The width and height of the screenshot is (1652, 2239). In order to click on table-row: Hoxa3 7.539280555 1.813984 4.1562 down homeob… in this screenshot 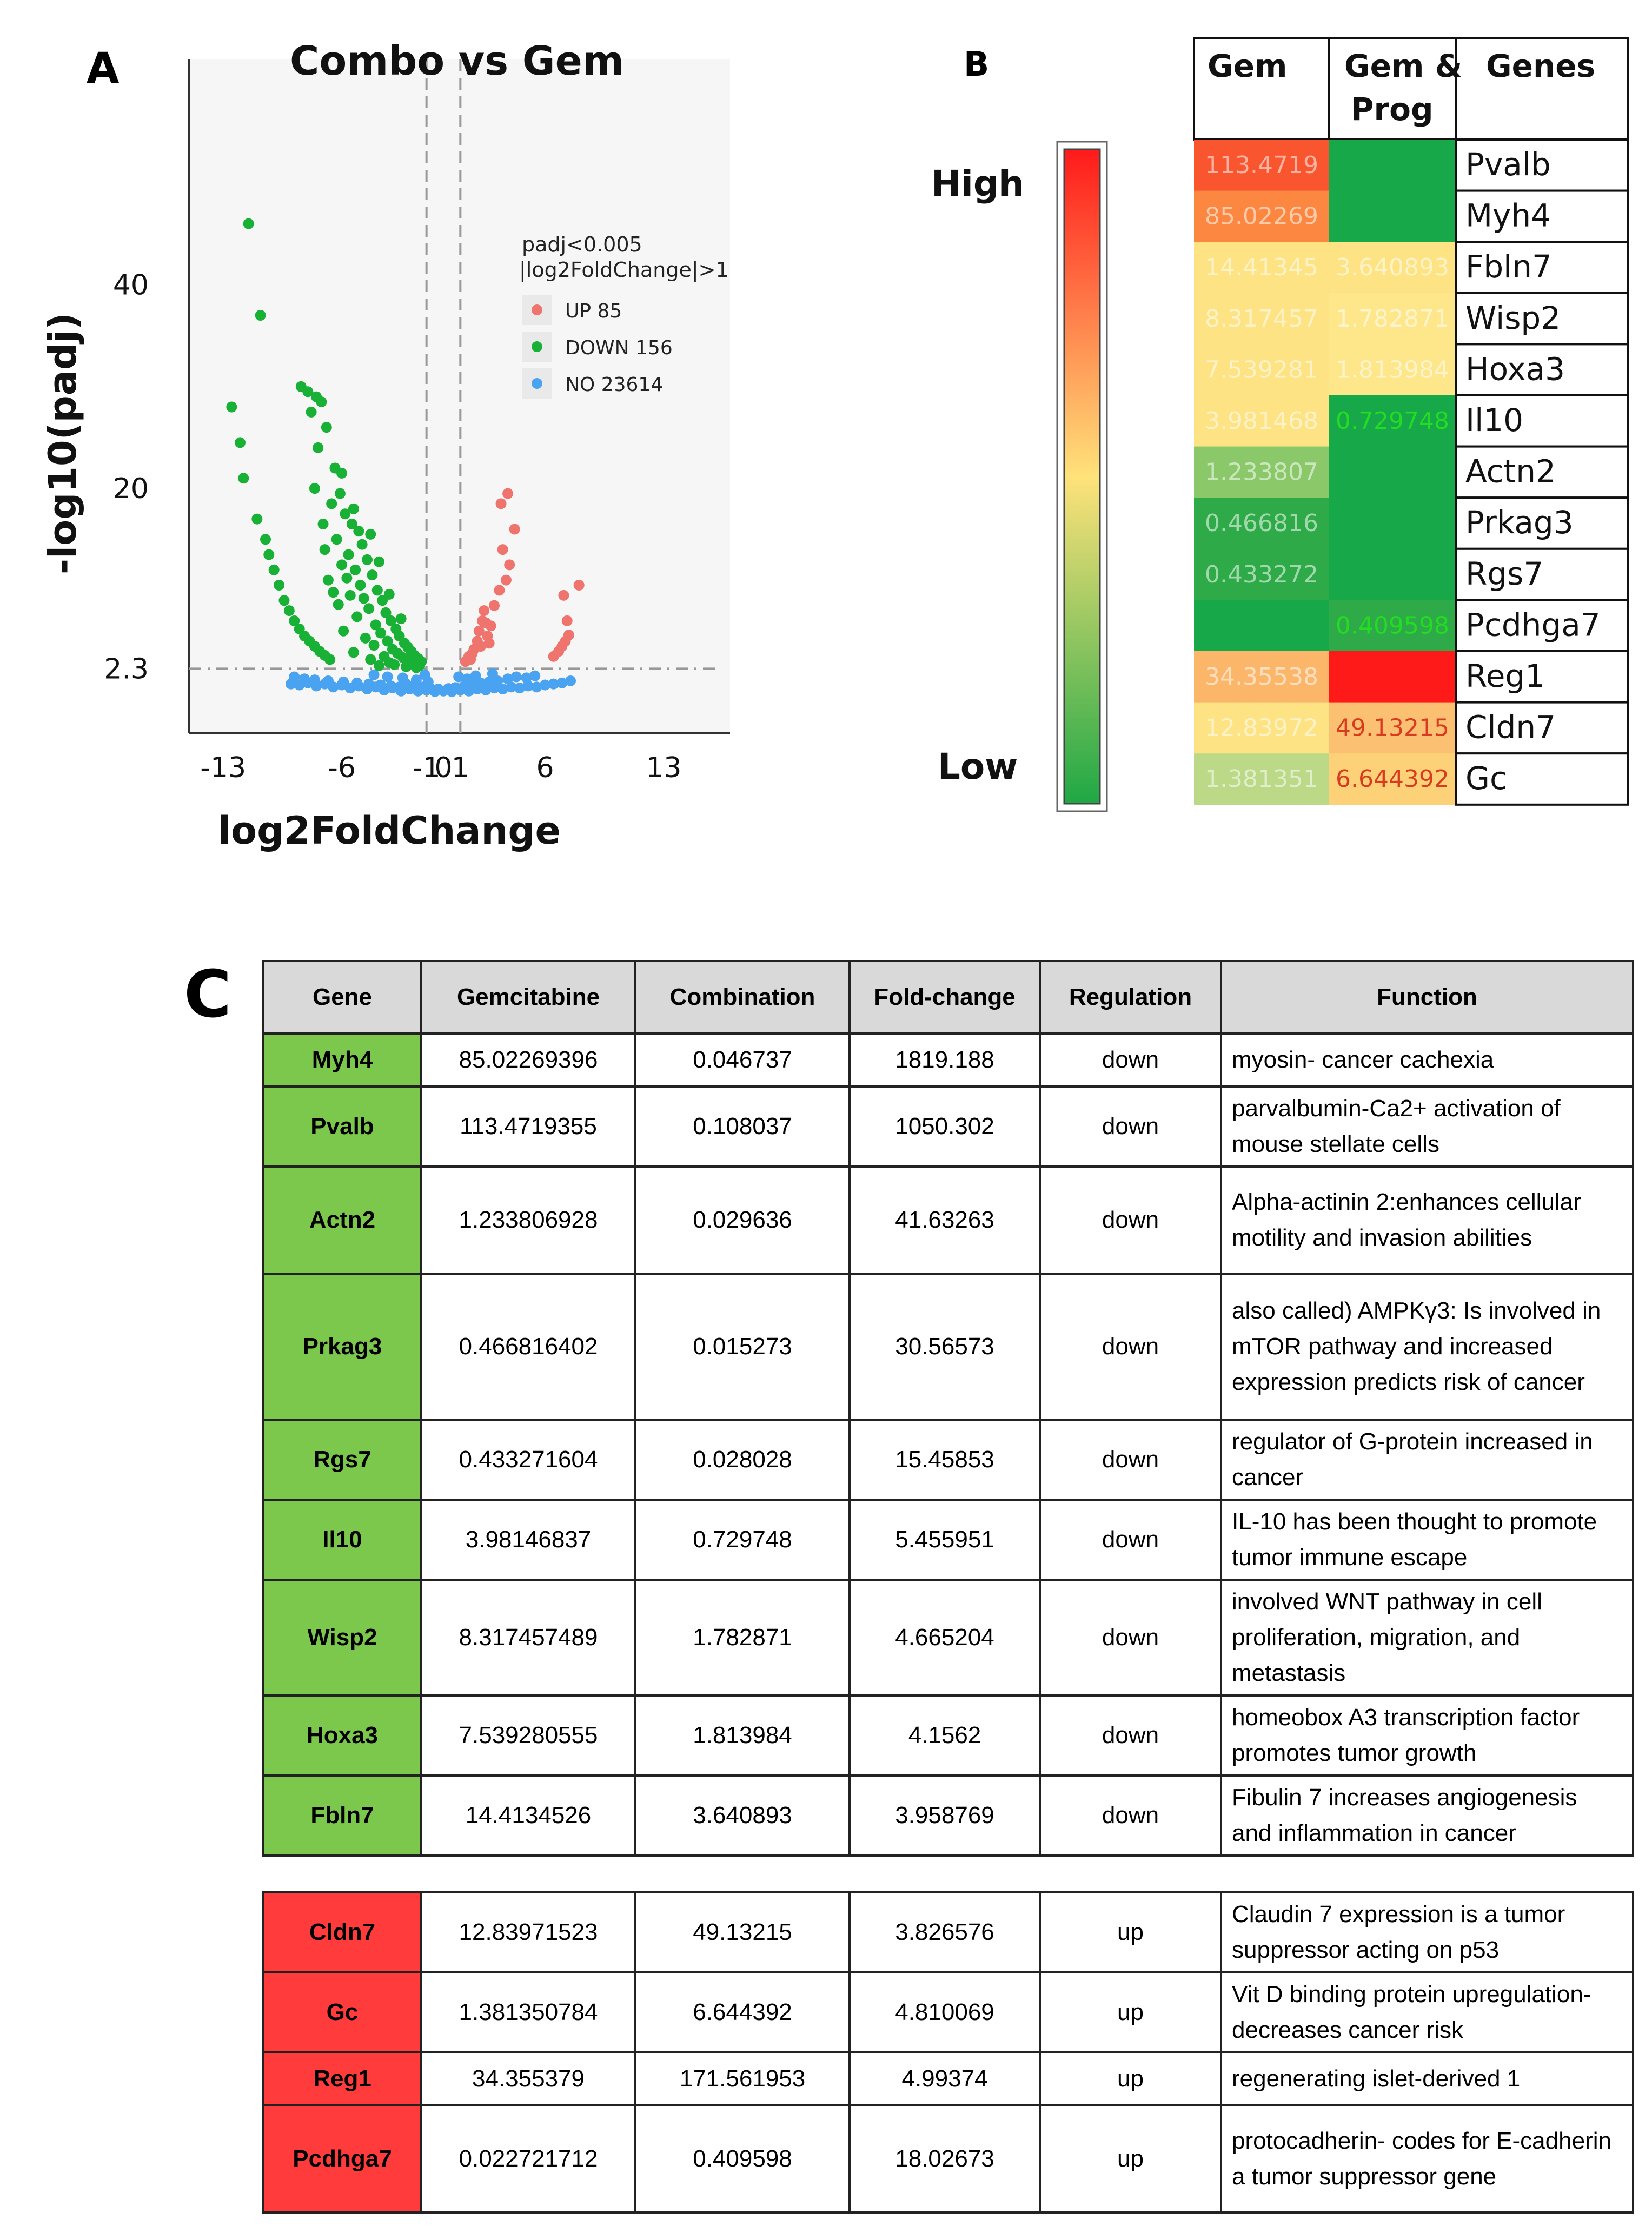, I will do `click(948, 1735)`.